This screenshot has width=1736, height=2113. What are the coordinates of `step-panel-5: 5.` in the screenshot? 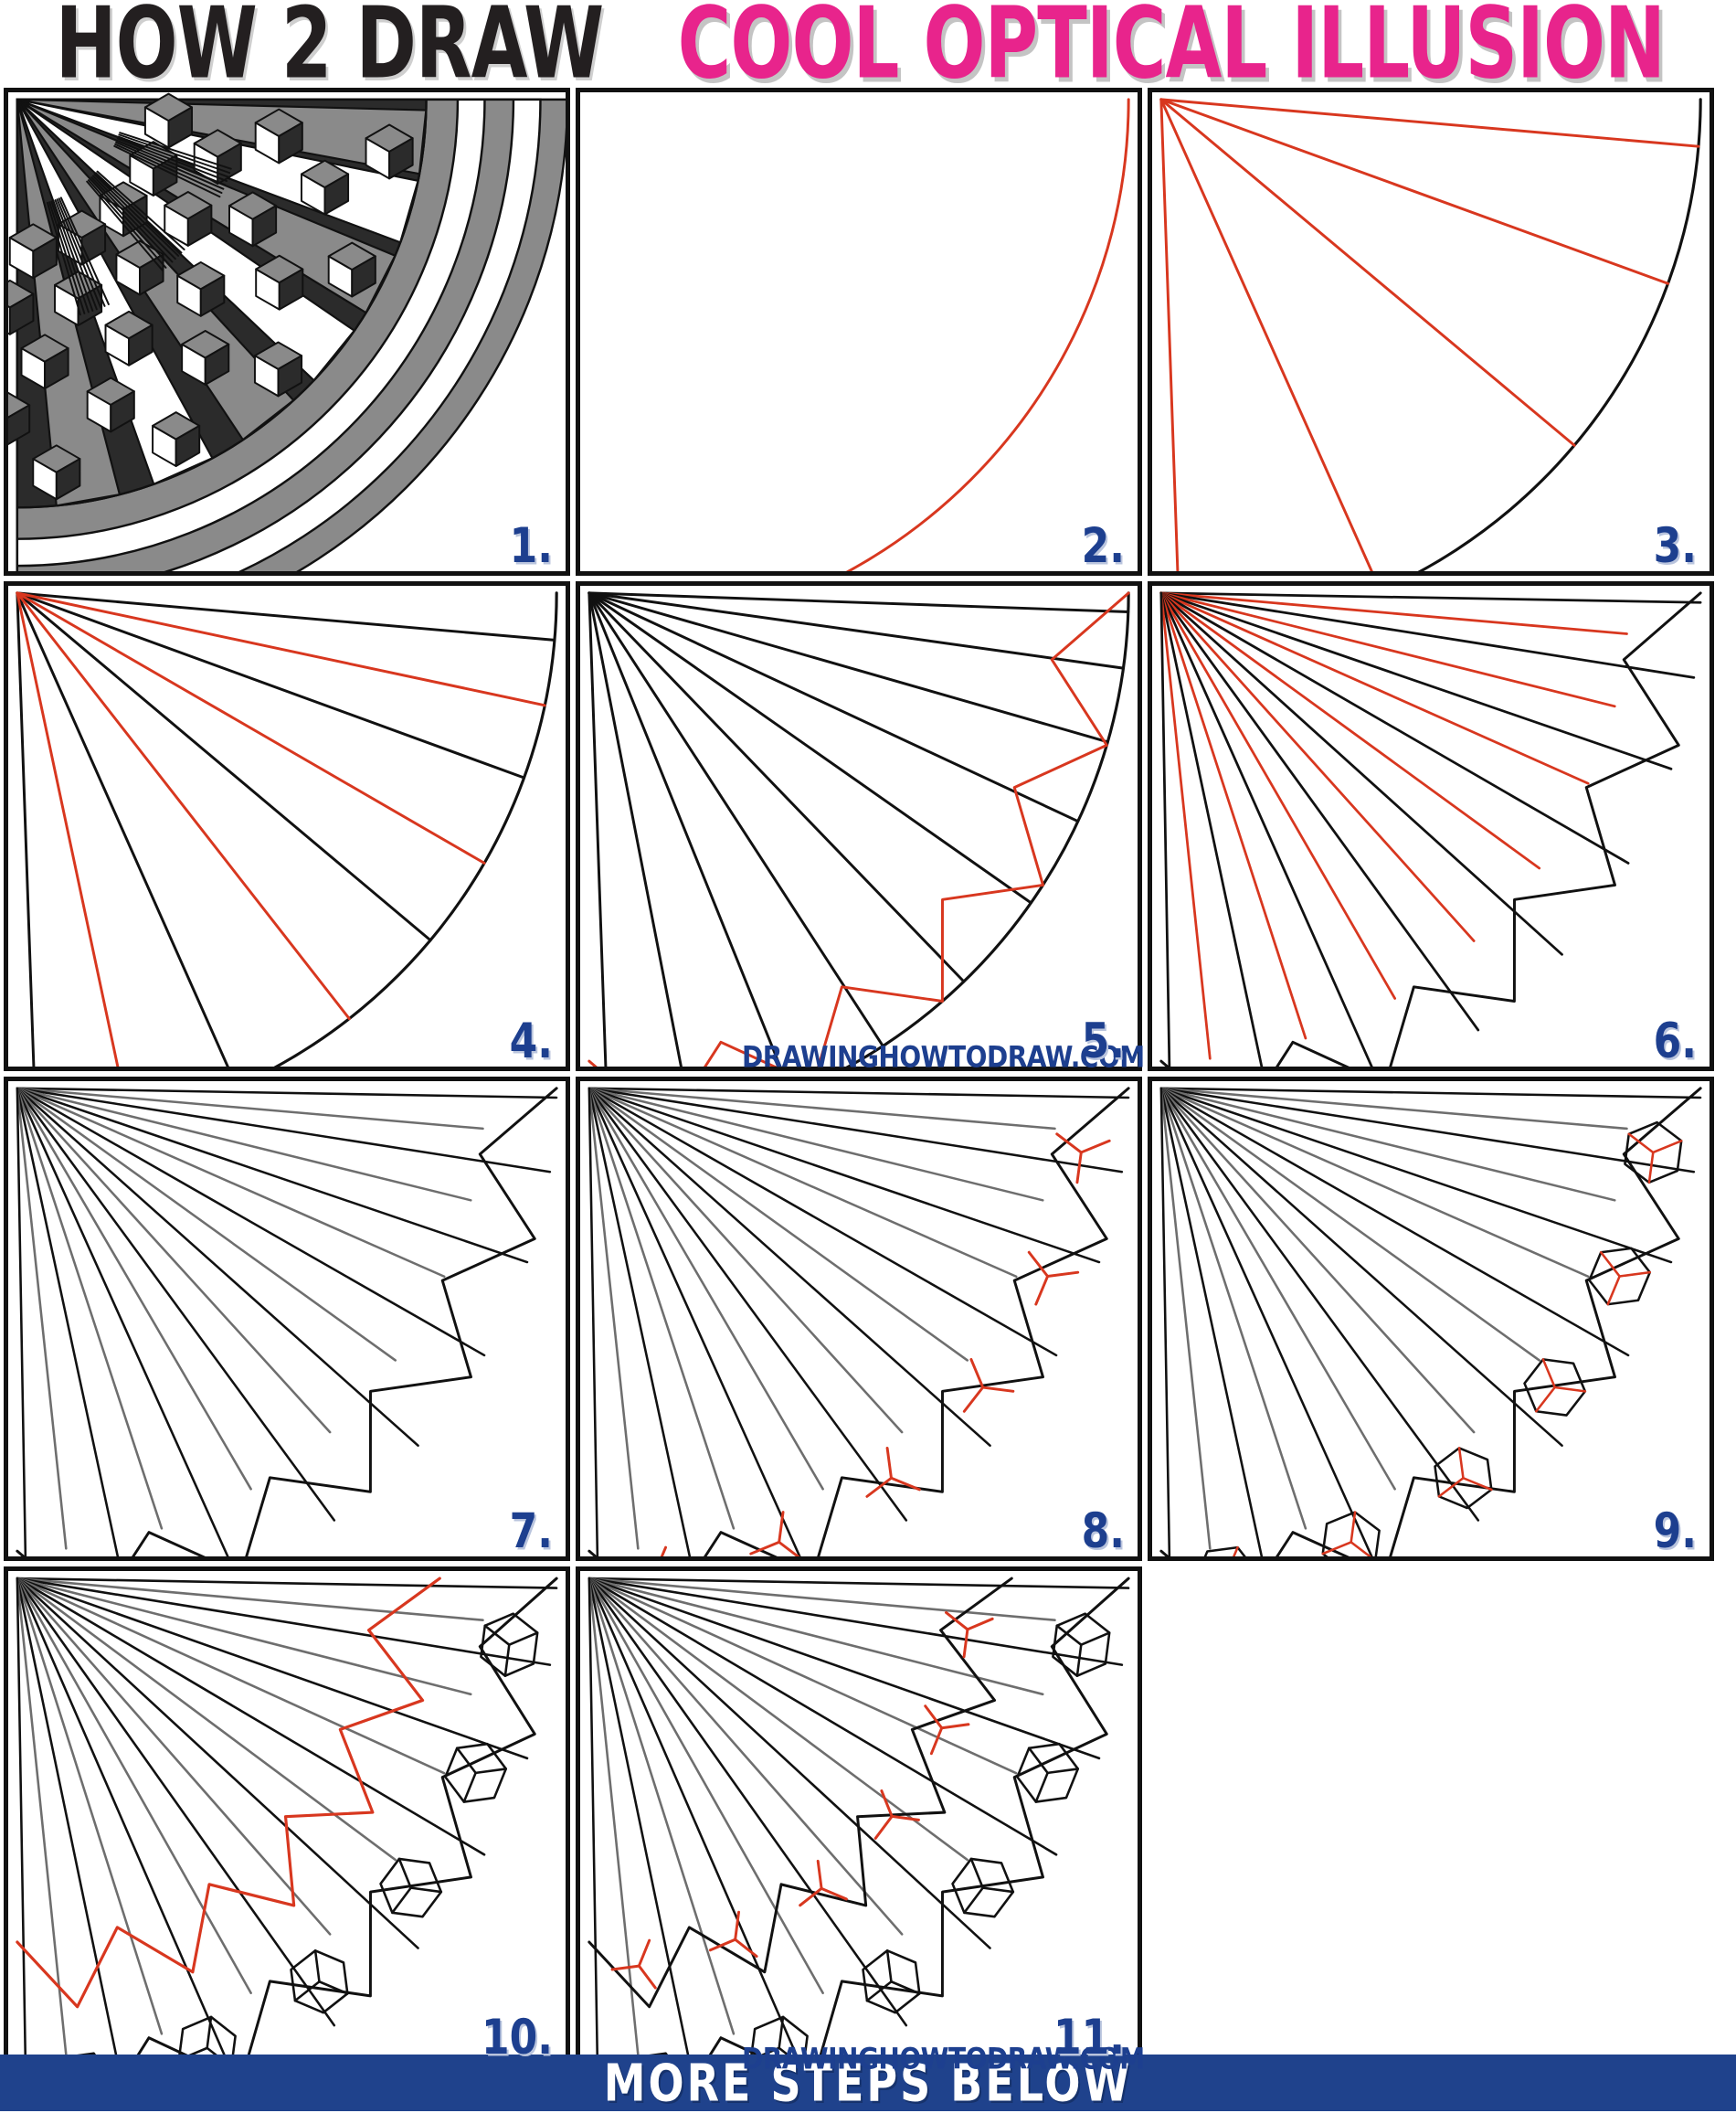 It's located at (859, 826).